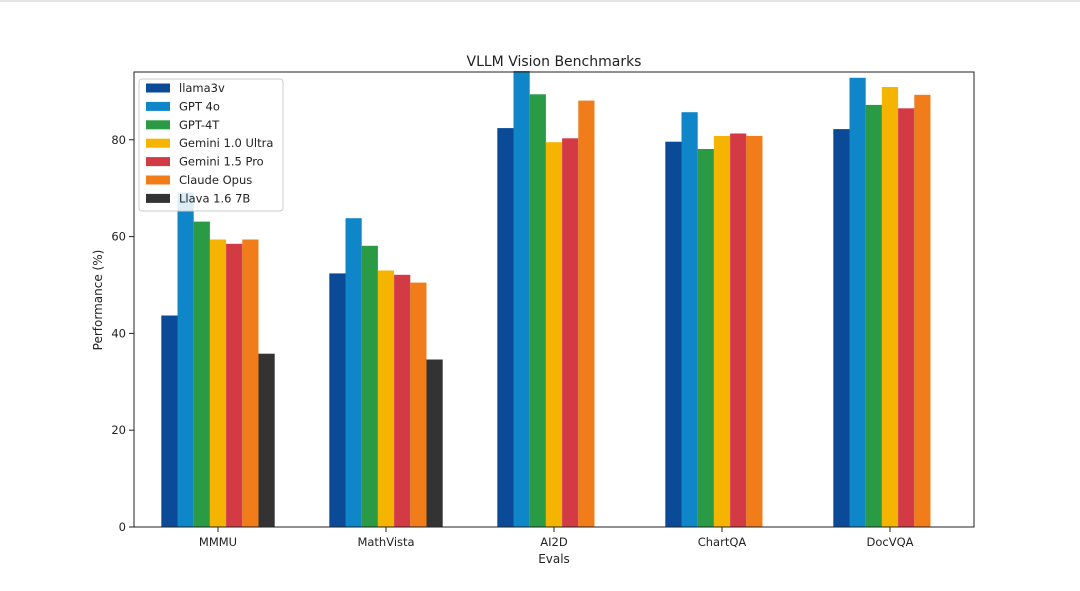 This screenshot has width=1080, height=591. I want to click on y-tick-label: 60, so click(118, 237).